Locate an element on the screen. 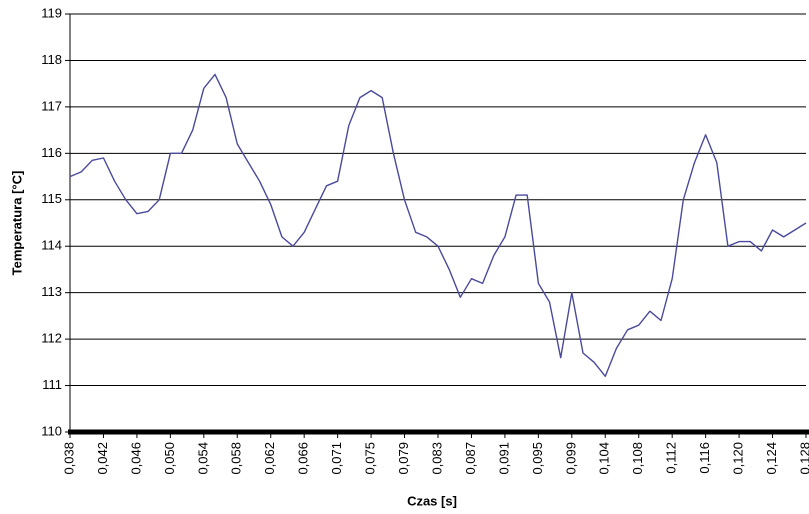  y-tick-label: 110 is located at coordinates (51, 430).